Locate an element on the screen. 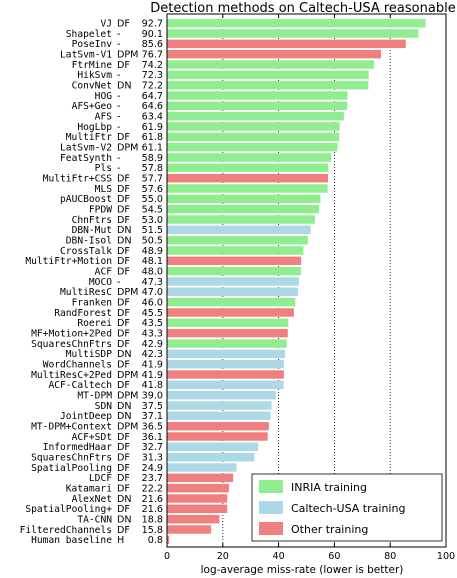 This screenshot has width=457, height=578. row-value-label: 92.7 is located at coordinates (152, 23).